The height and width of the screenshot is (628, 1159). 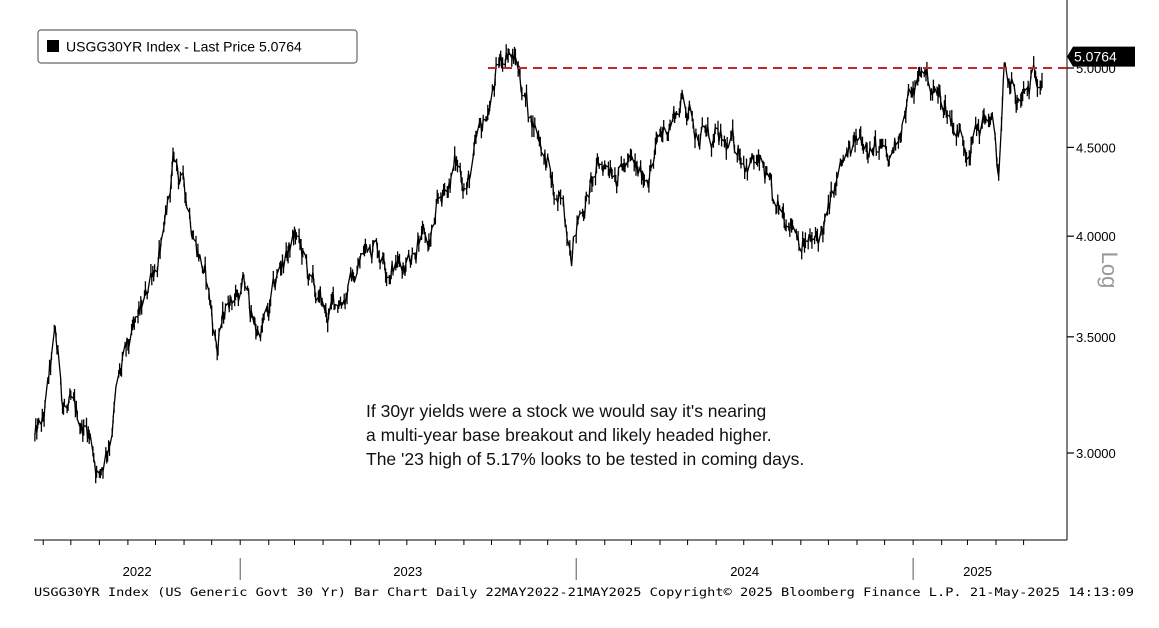 I want to click on legend-box, so click(x=197, y=46).